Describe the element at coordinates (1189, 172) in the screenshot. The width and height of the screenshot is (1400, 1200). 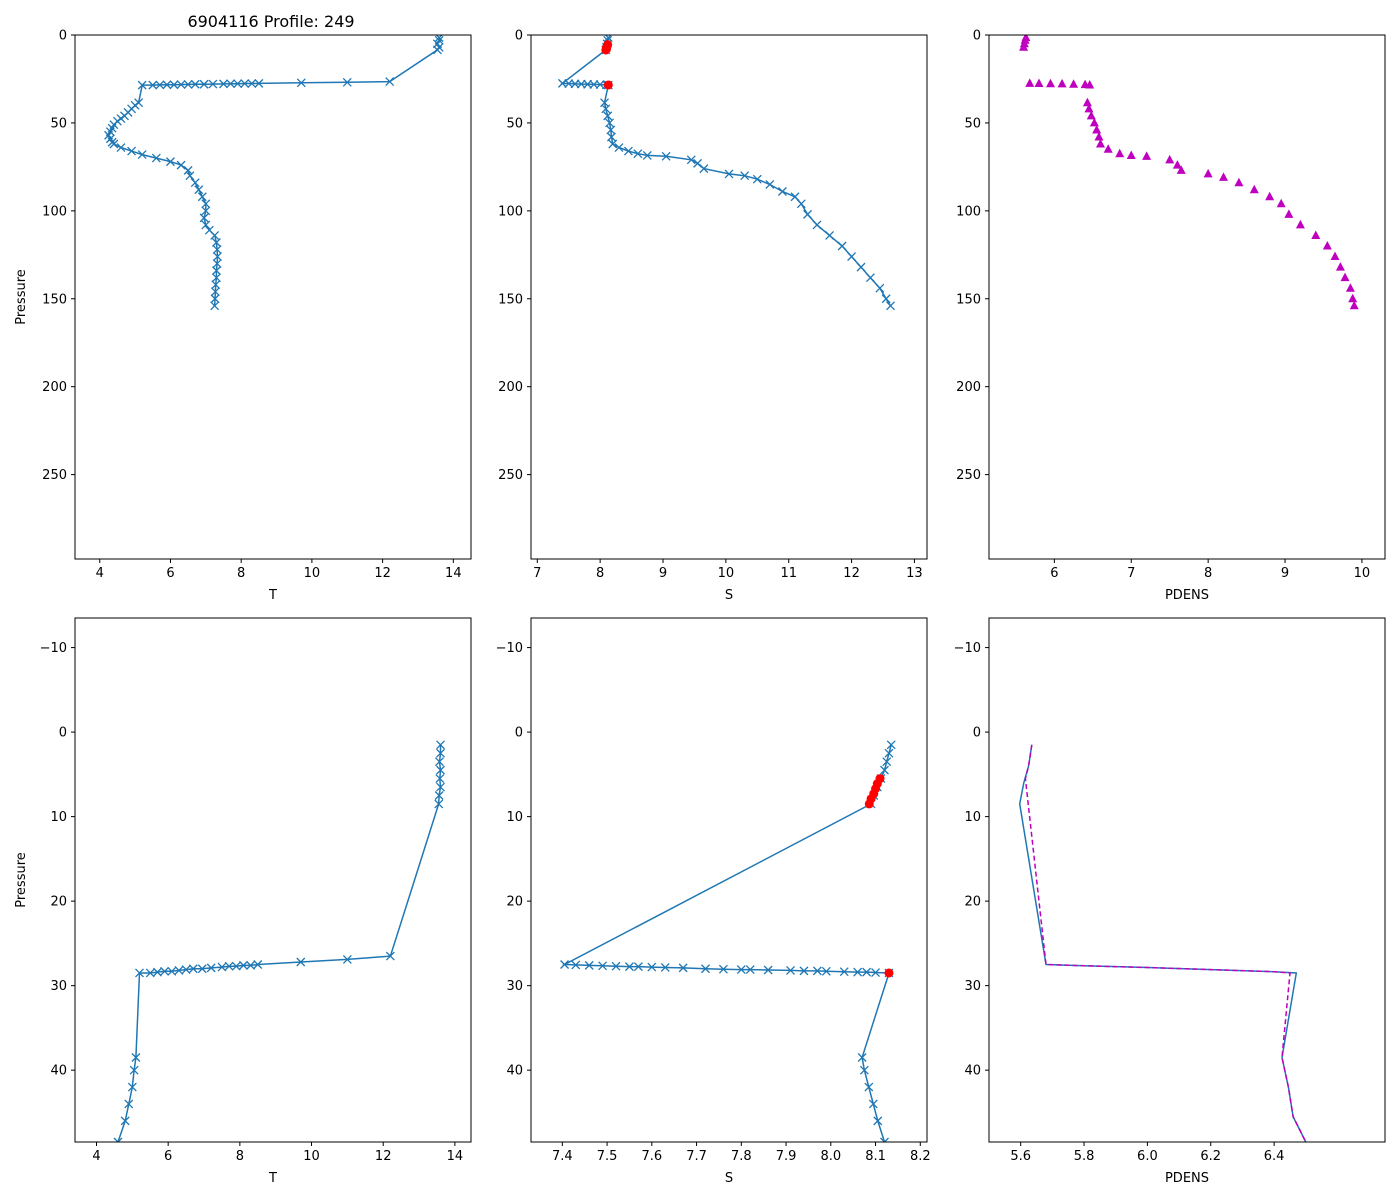
I see `series-pdens` at that location.